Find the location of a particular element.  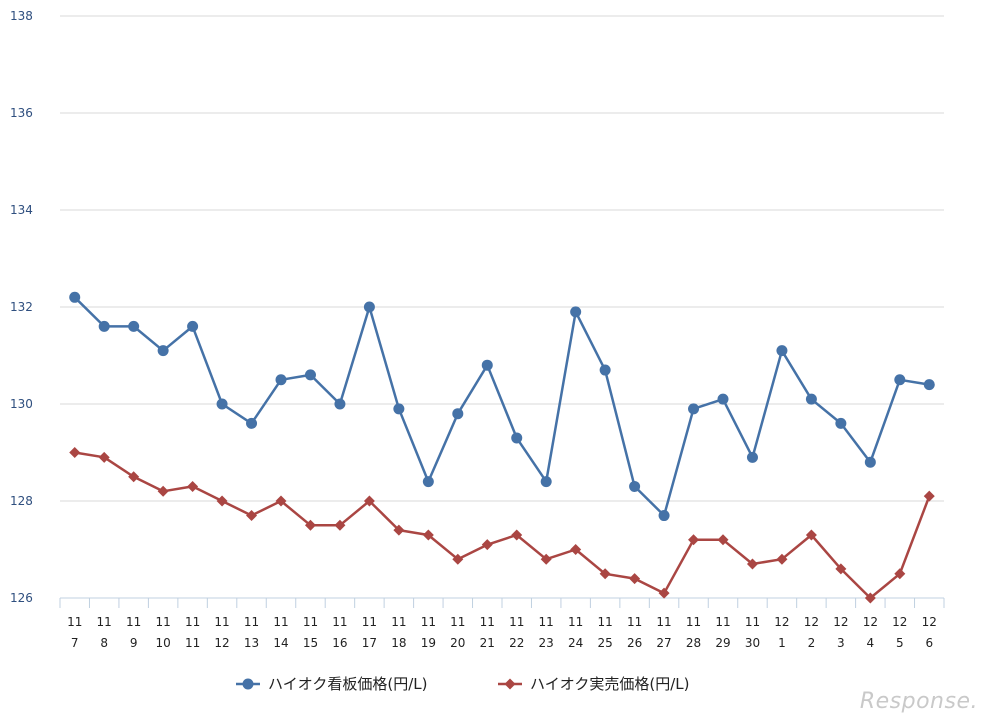

legend: ハイオク看板価格(円/L) ハイオク実売価格(円/L) is located at coordinates (463, 684).